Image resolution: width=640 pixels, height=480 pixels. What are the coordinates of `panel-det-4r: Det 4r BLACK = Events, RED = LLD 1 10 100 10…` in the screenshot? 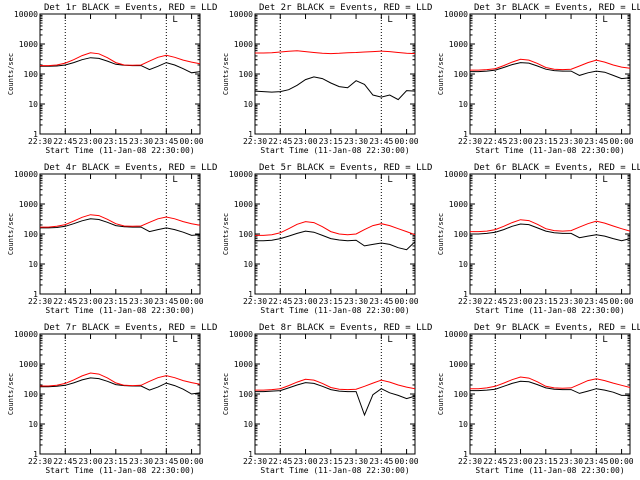 It's located at (112, 239).